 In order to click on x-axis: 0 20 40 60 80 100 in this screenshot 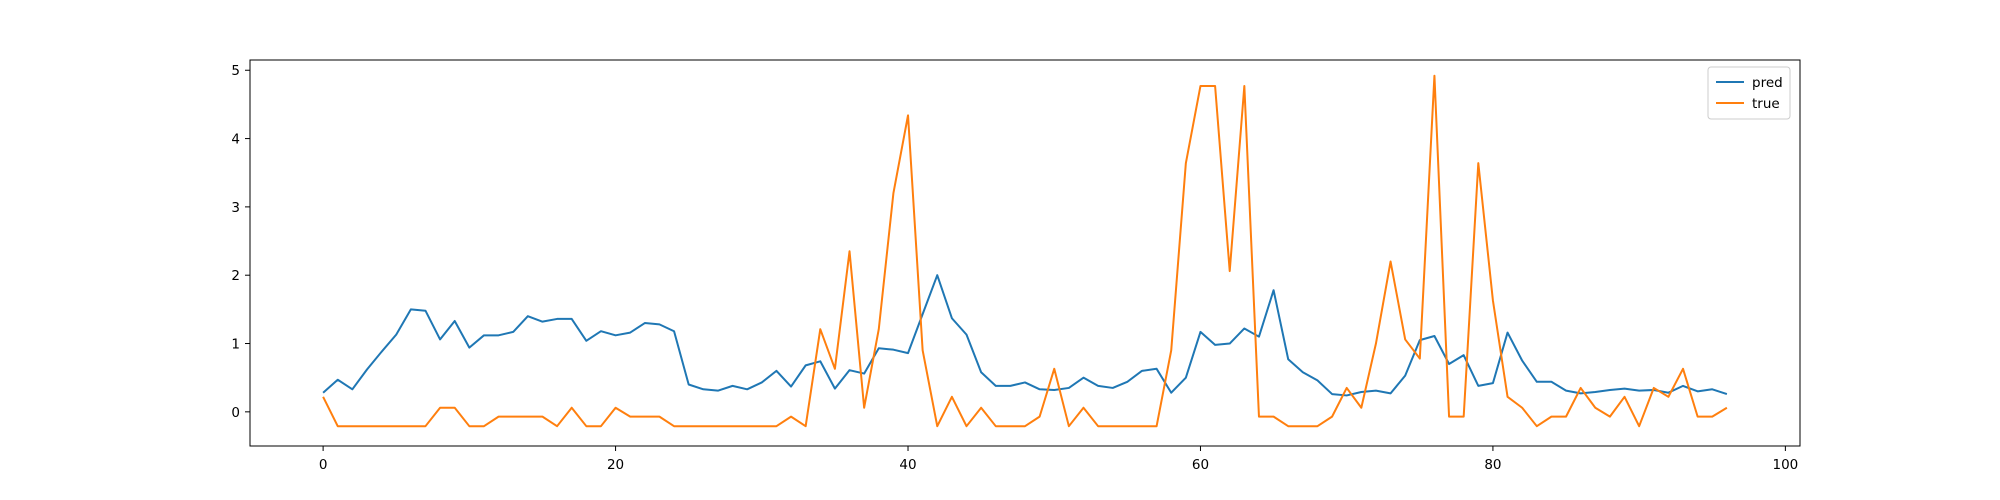, I will do `click(1058, 459)`.